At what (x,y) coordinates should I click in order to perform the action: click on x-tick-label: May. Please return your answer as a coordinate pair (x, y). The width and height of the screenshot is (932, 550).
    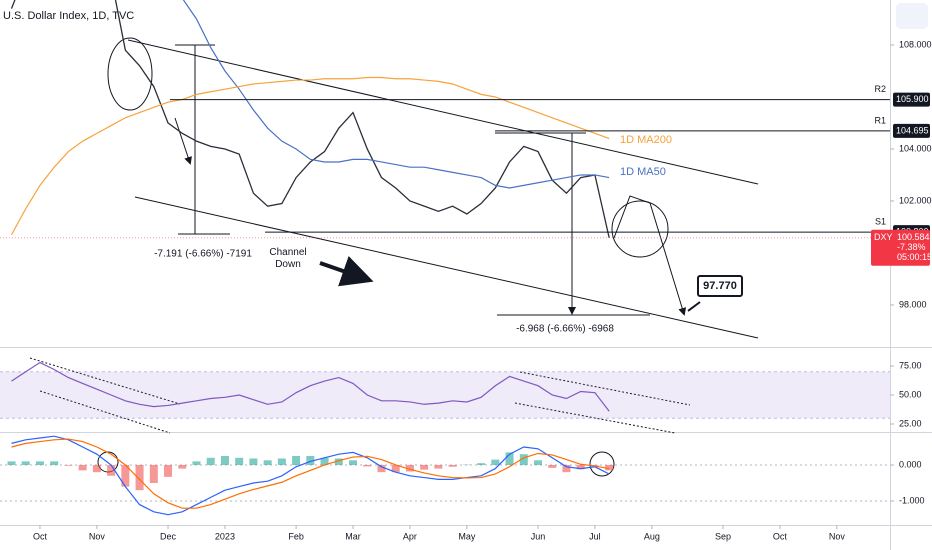
    Looking at the image, I should click on (467, 536).